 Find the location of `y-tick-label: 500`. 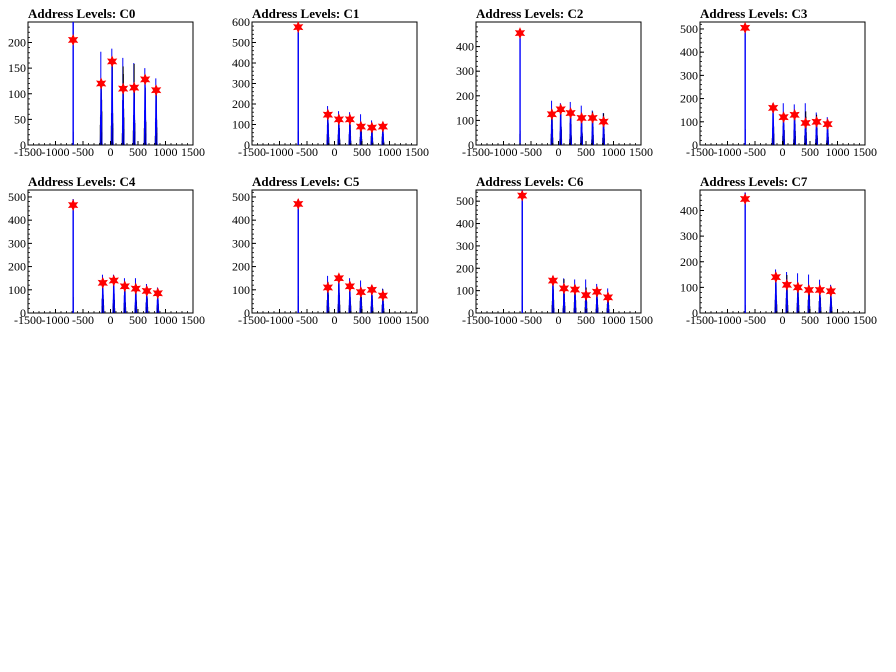

y-tick-label: 500 is located at coordinates (241, 197).